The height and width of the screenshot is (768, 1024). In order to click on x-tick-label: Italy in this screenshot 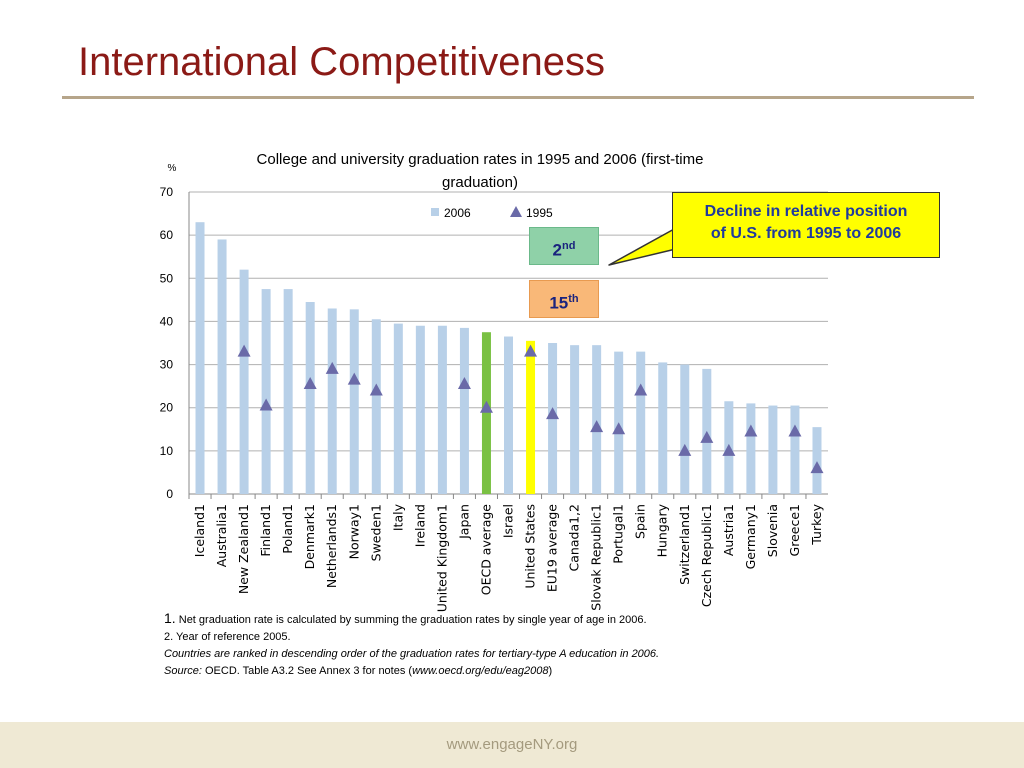, I will do `click(397, 517)`.